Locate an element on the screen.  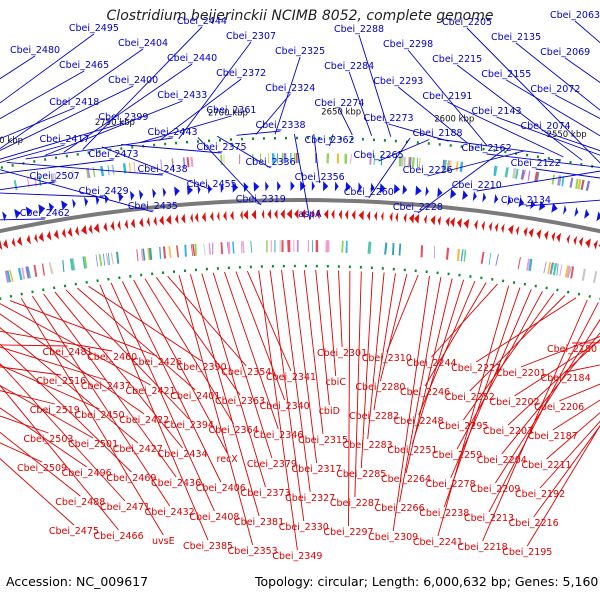
forward-gene-label: Cbei_2418 is located at coordinates (74, 102).